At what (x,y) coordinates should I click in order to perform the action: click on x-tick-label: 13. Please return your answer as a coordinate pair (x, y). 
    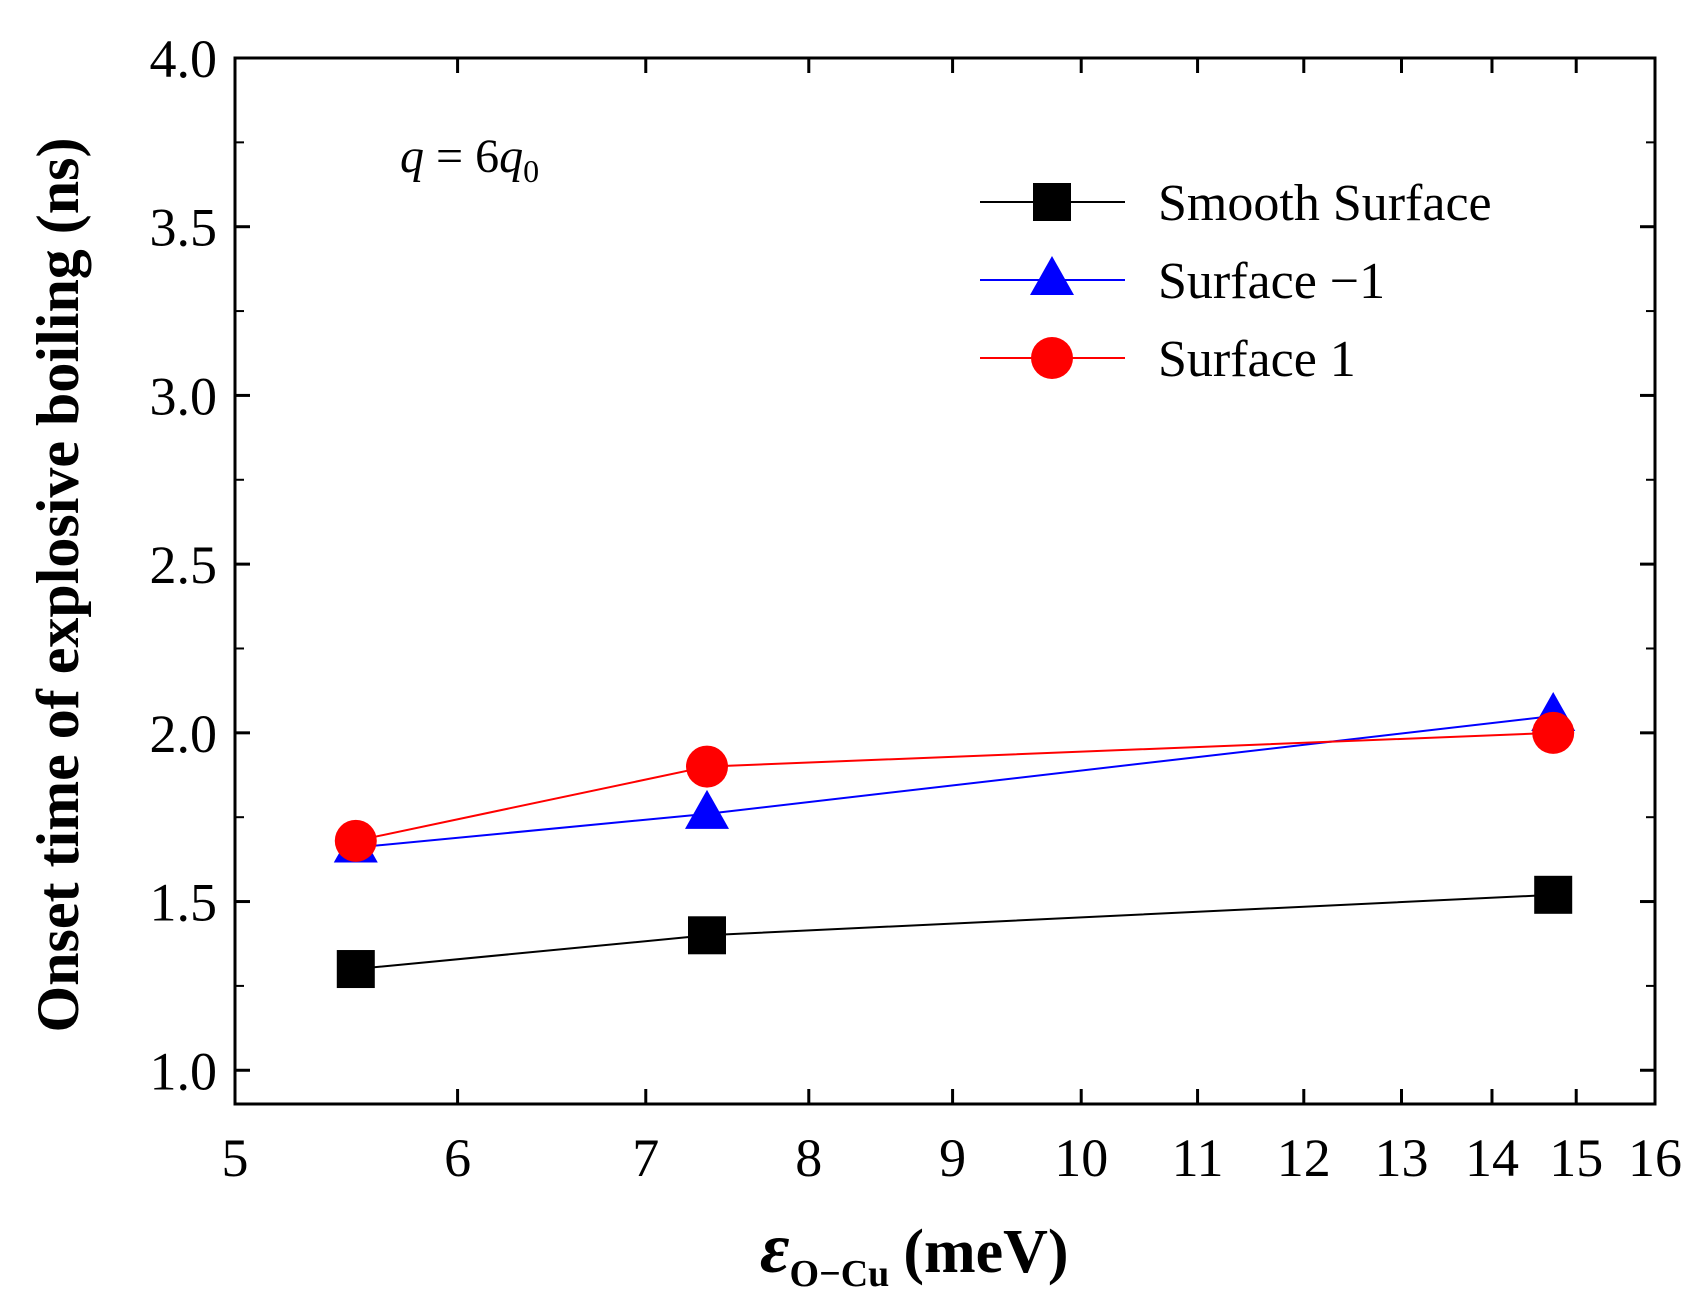
    Looking at the image, I should click on (1402, 1158).